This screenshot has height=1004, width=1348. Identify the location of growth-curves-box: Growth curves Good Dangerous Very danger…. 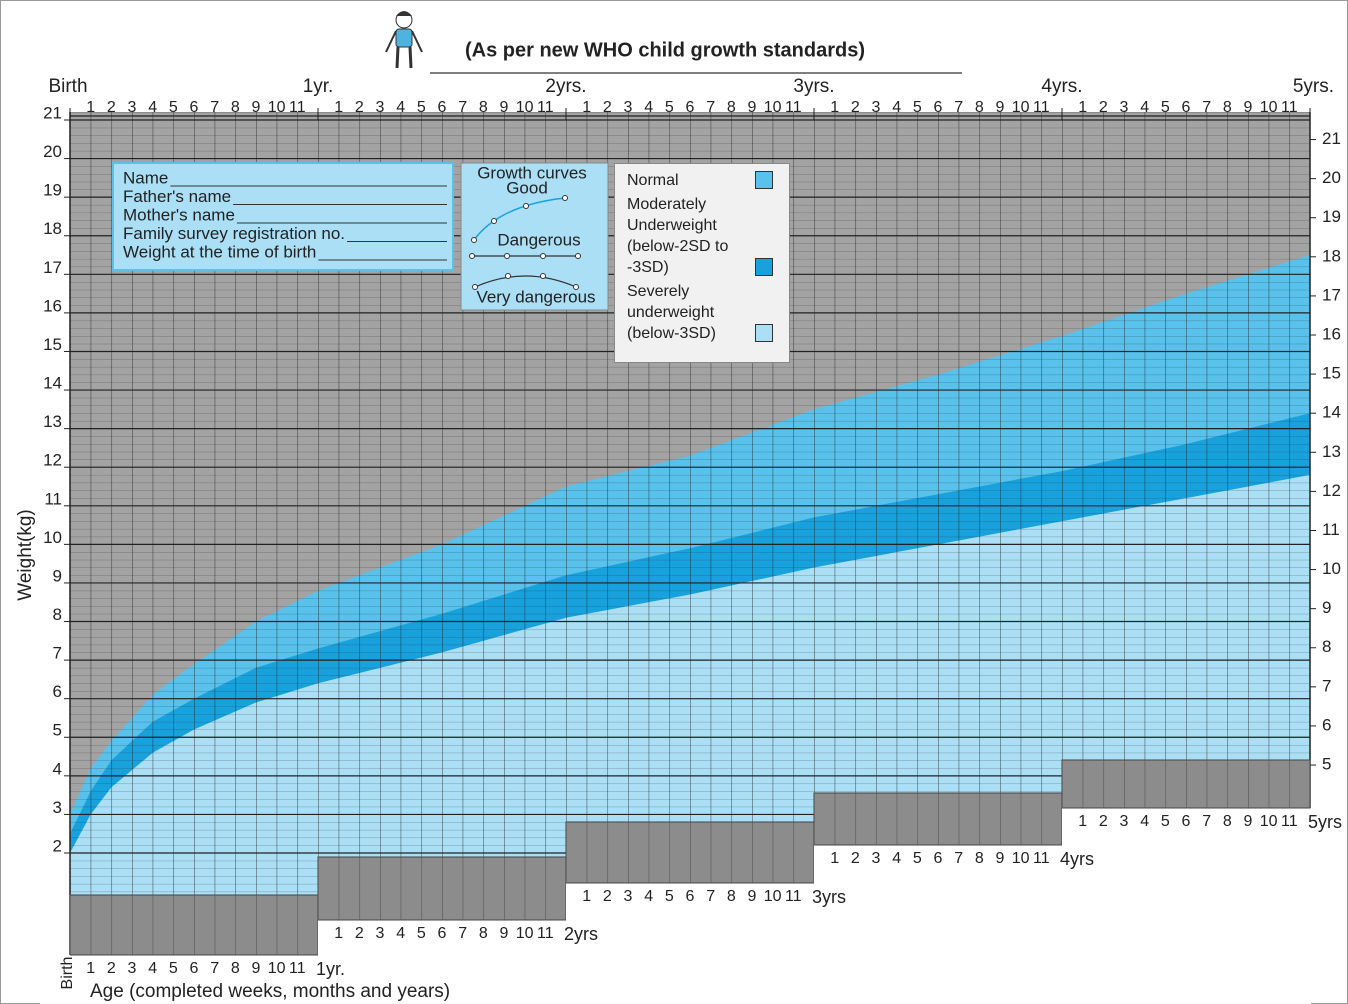
(534, 236).